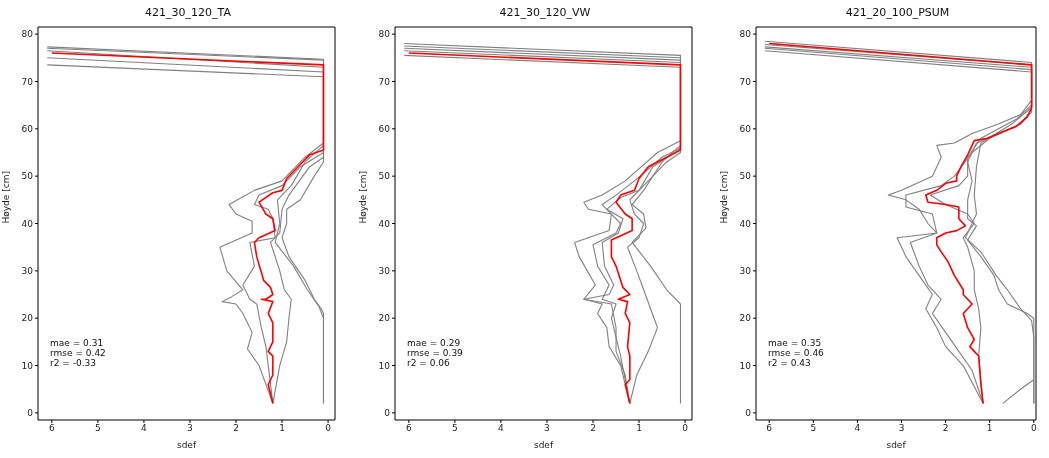 The image size is (1049, 458). Describe the element at coordinates (435, 353) in the screenshot. I see `annotation: rmse = 0.39` at that location.